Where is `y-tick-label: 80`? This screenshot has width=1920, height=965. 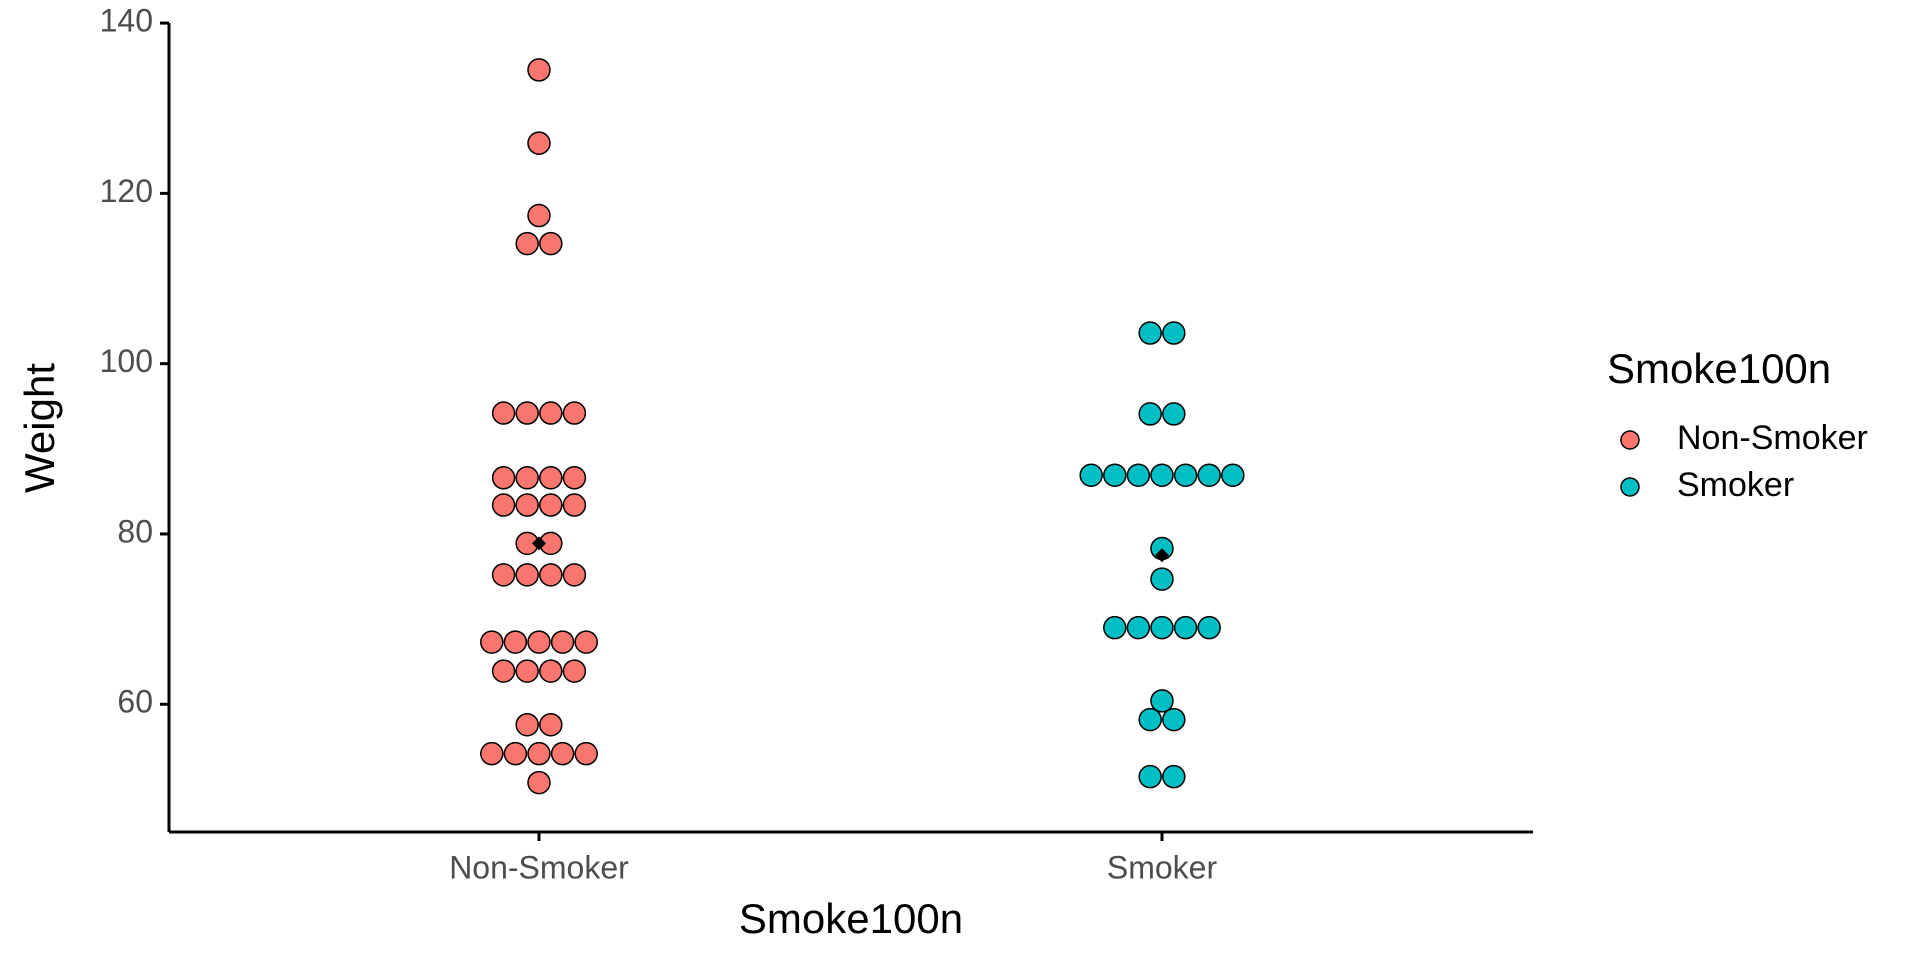 y-tick-label: 80 is located at coordinates (135, 531).